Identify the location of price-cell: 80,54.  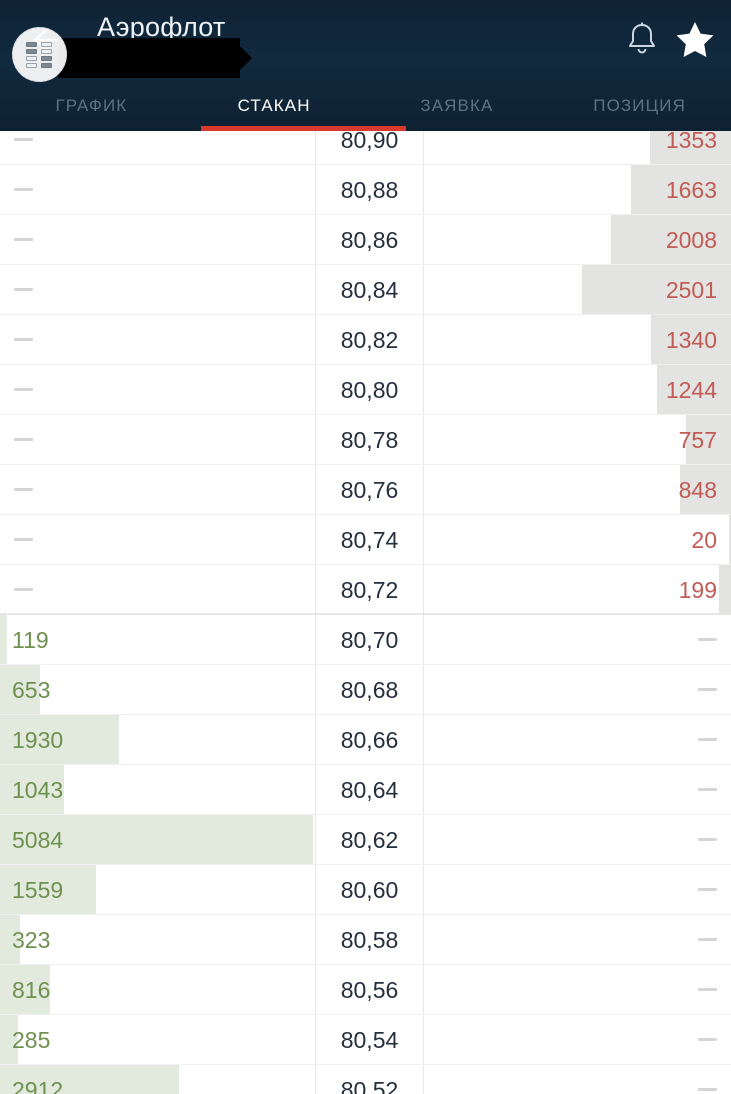
(369, 1040).